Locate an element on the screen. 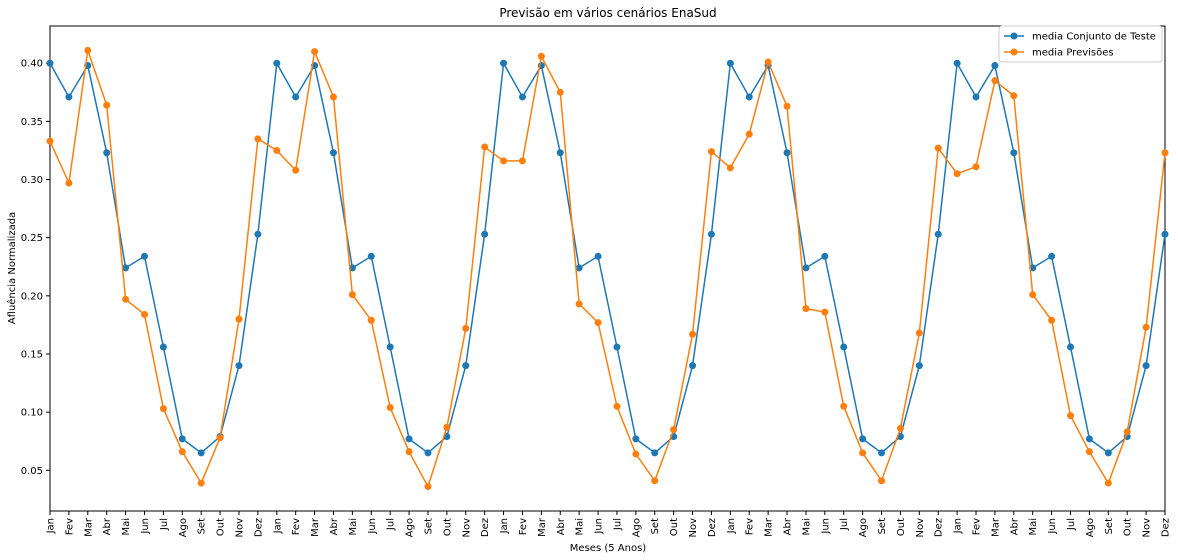 This screenshot has width=1178, height=560. y-tick-label: 0.30 is located at coordinates (32, 180).